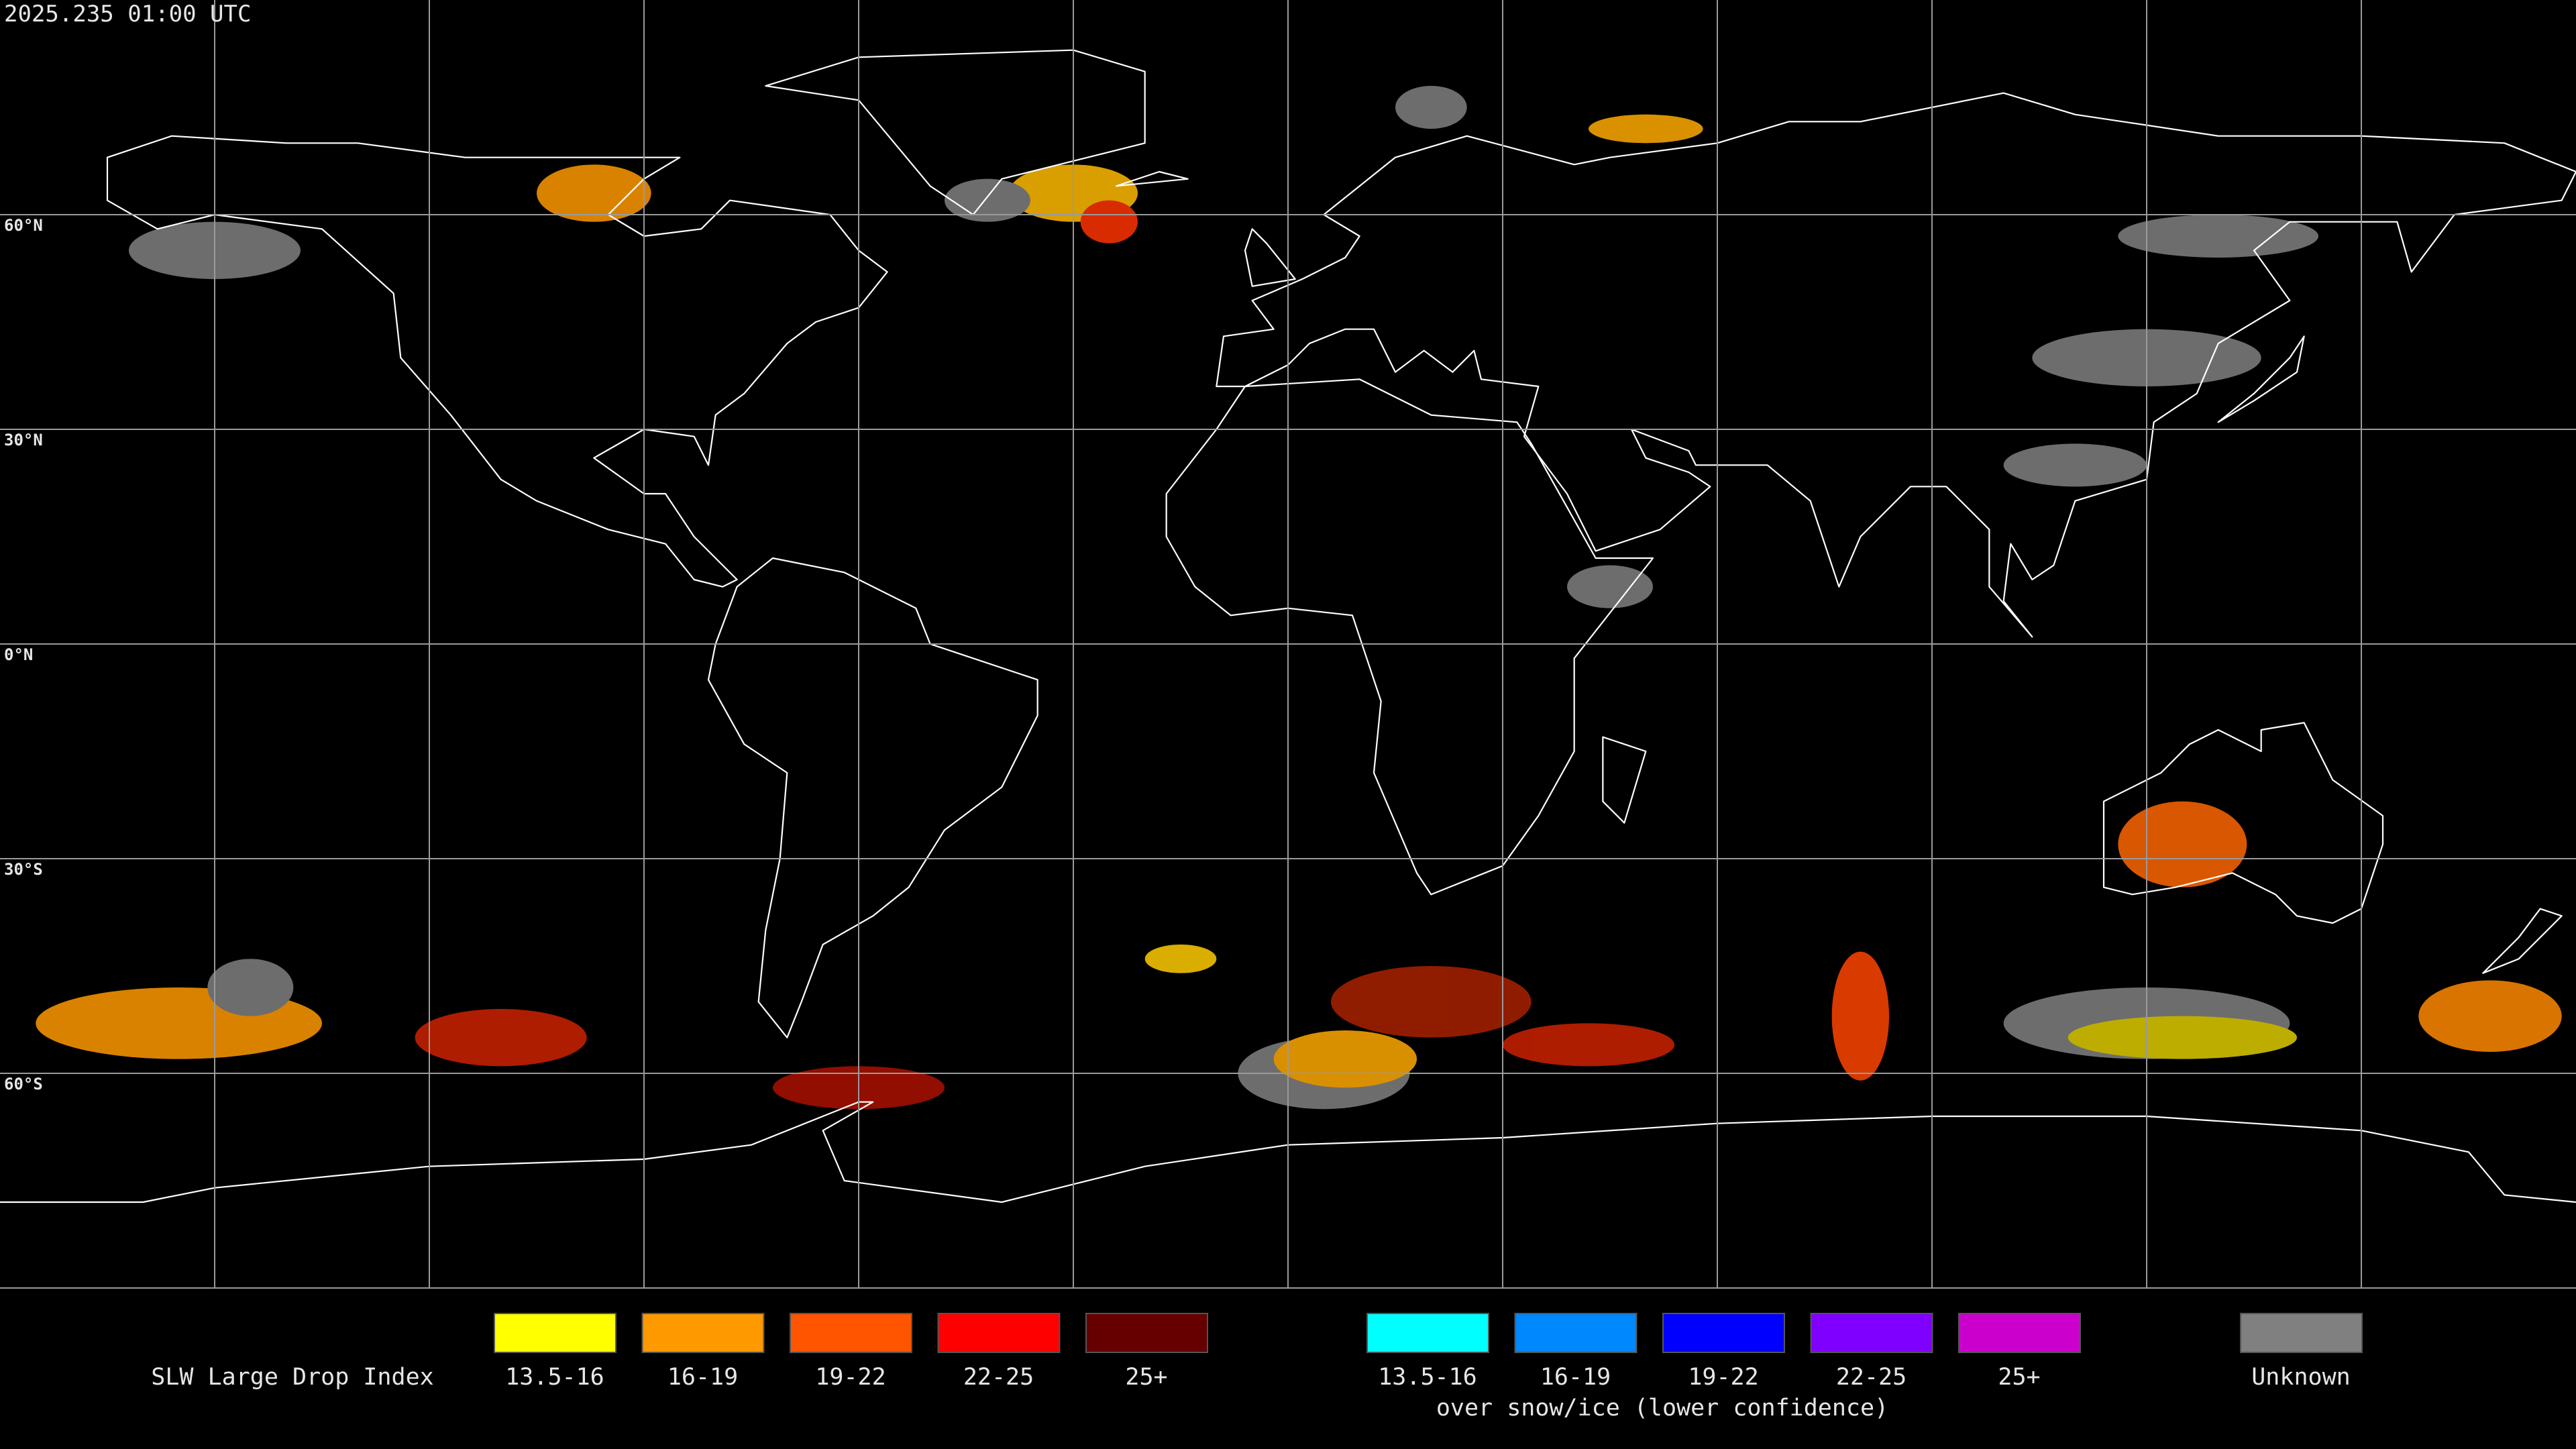 Image resolution: width=2576 pixels, height=1449 pixels. What do you see at coordinates (23, 440) in the screenshot?
I see `latitude-label: 30°N` at bounding box center [23, 440].